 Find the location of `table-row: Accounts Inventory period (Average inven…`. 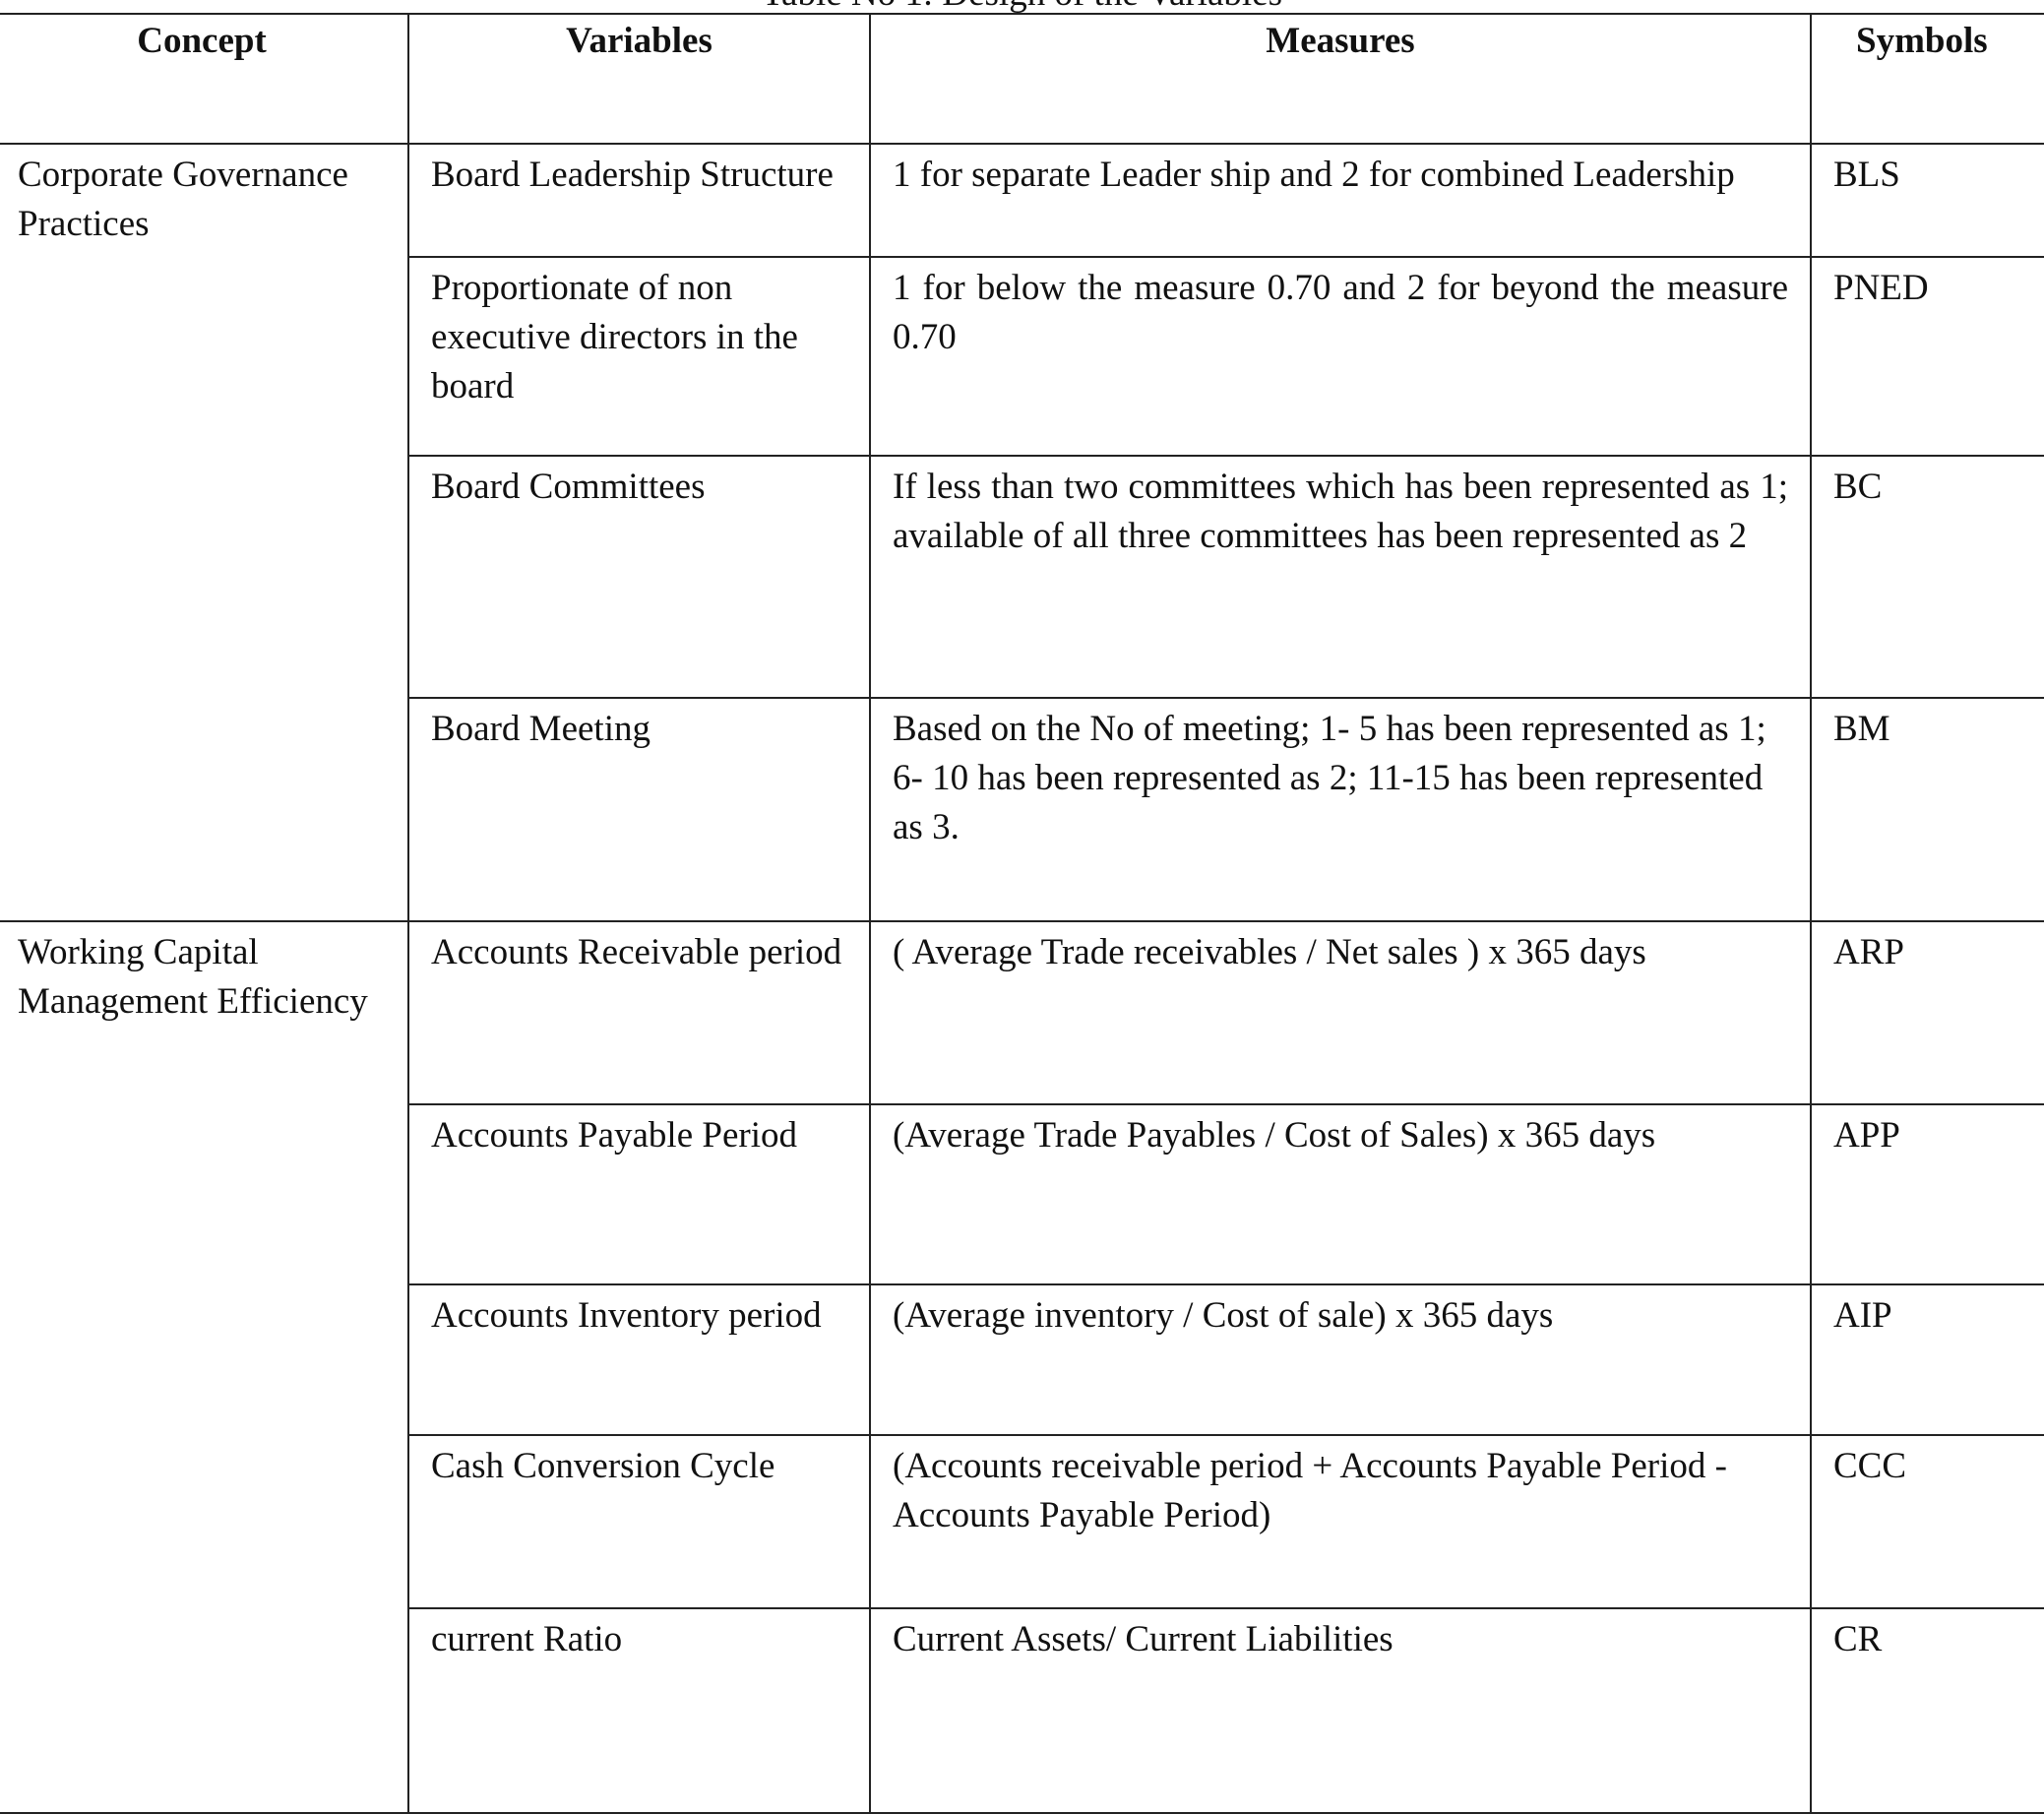

table-row: Accounts Inventory period (Average inven… is located at coordinates (1022, 1359).